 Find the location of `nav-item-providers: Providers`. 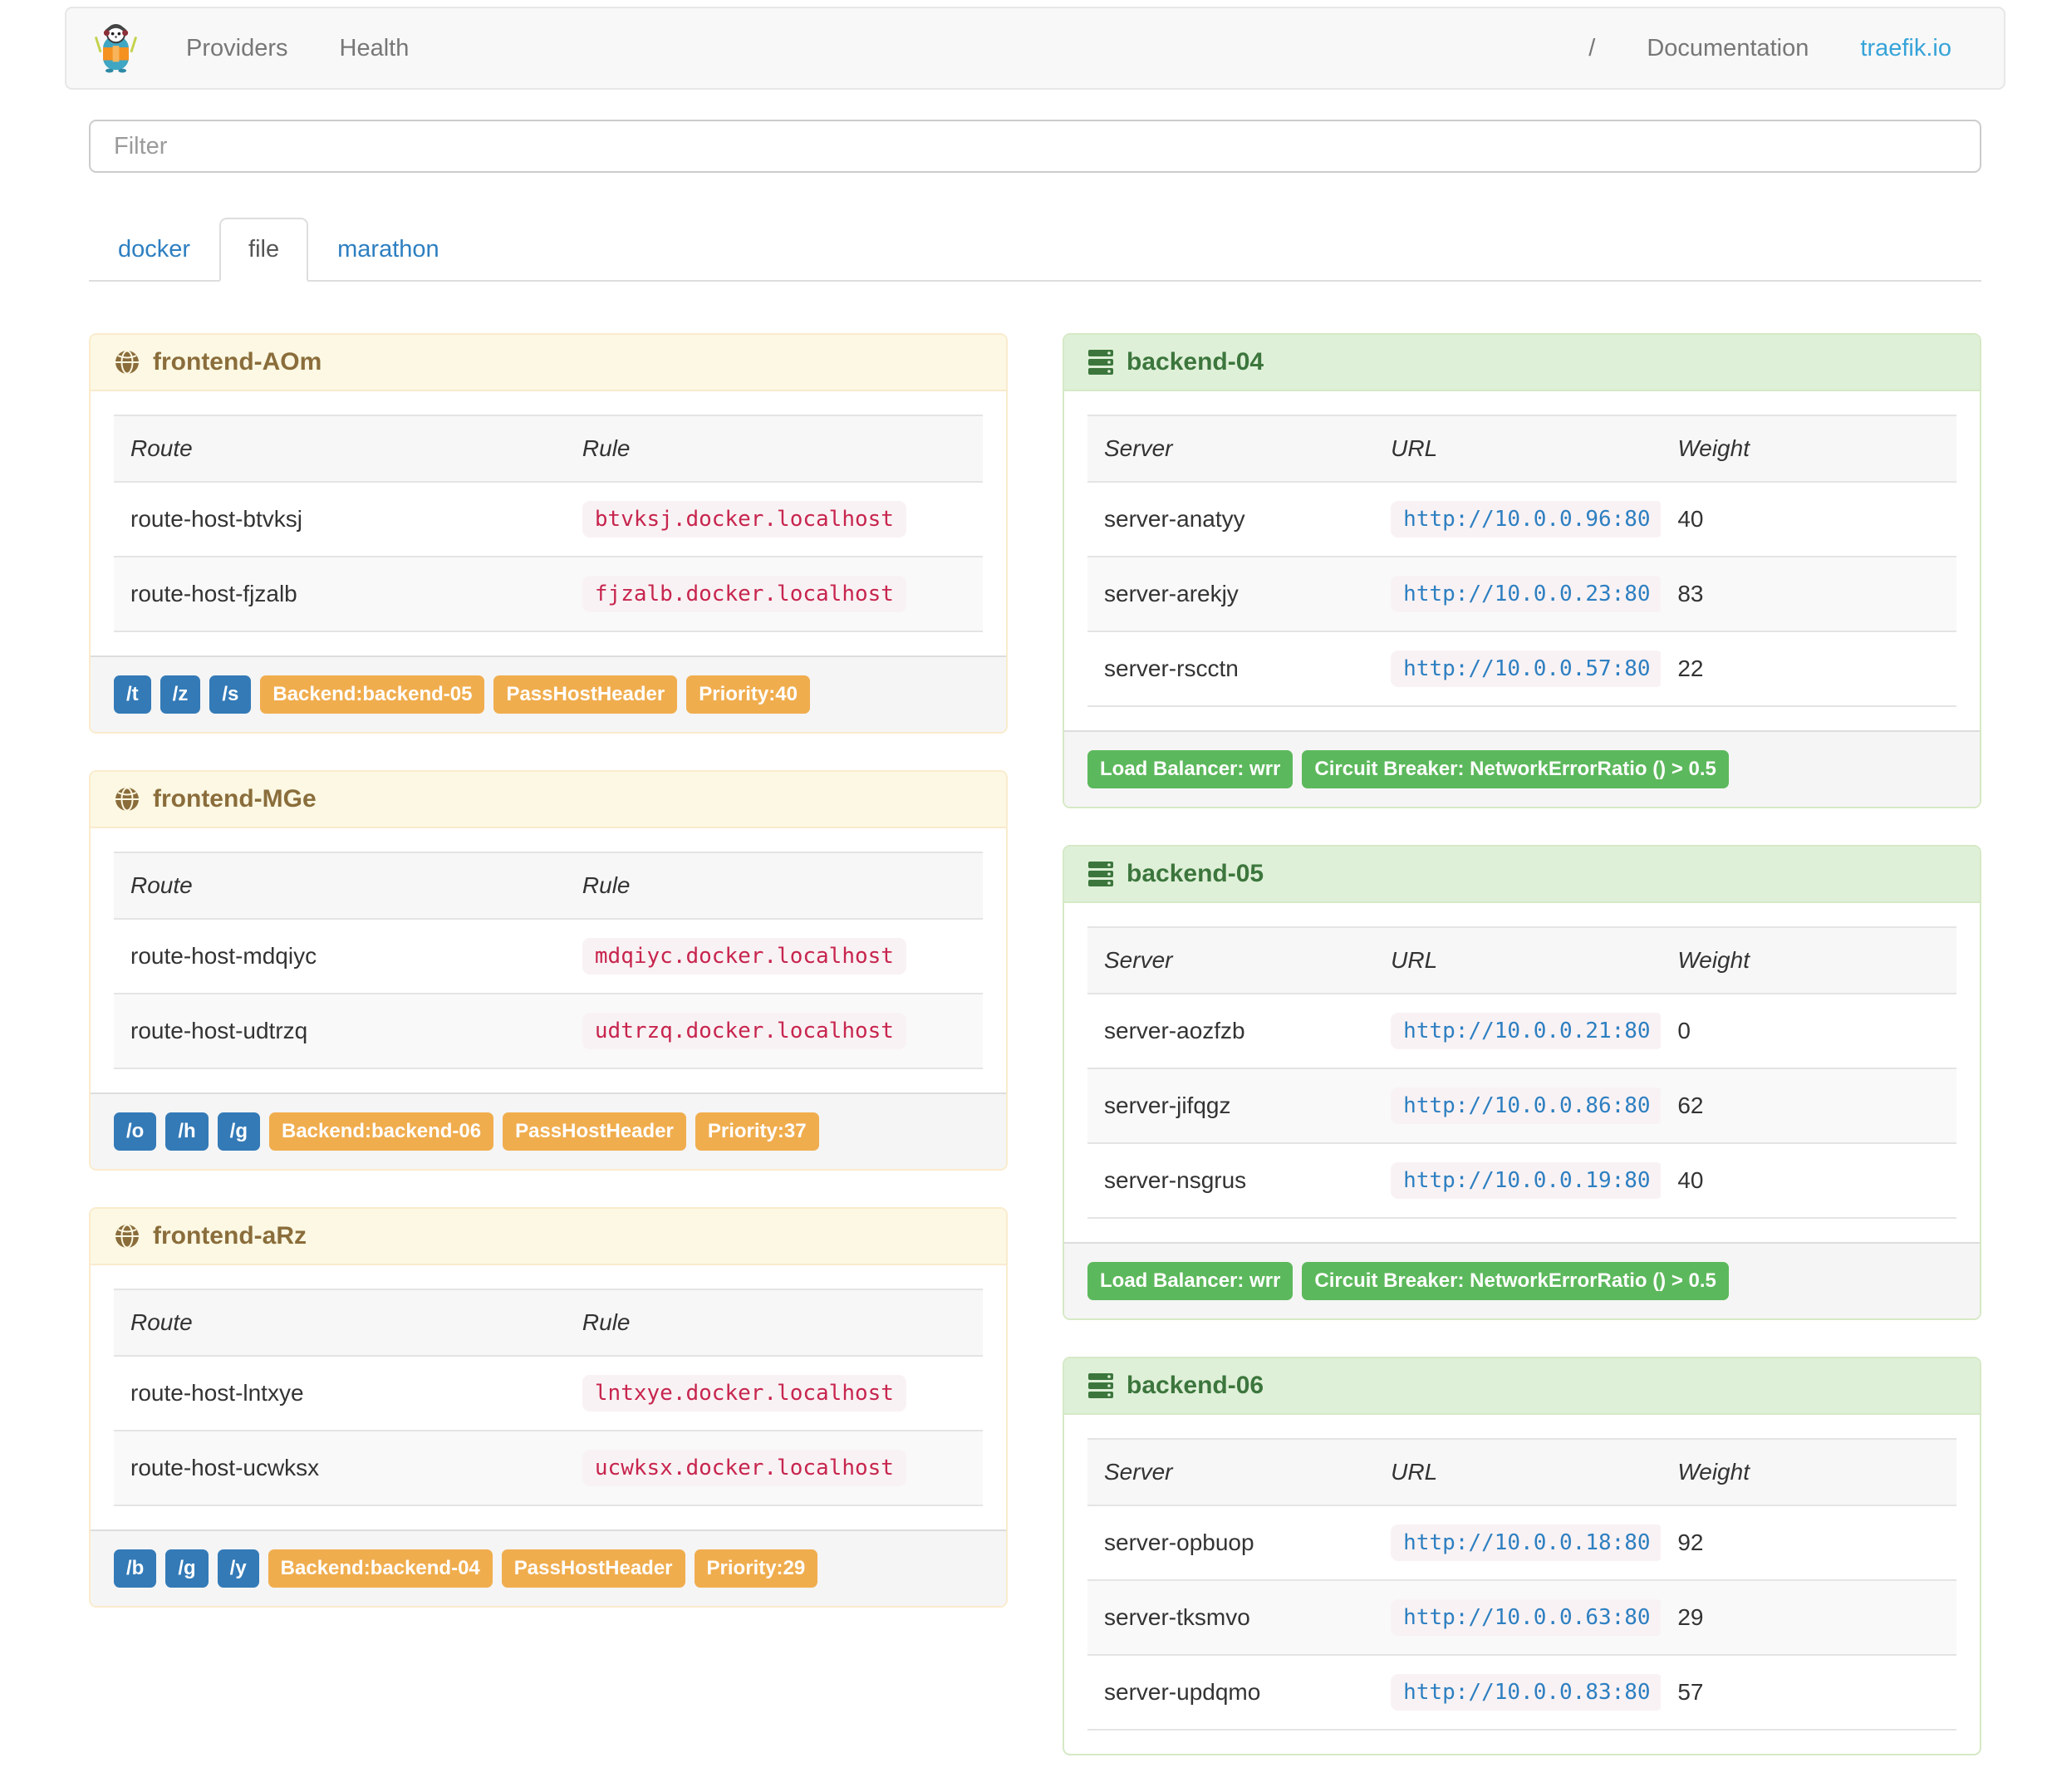

nav-item-providers: Providers is located at coordinates (237, 48).